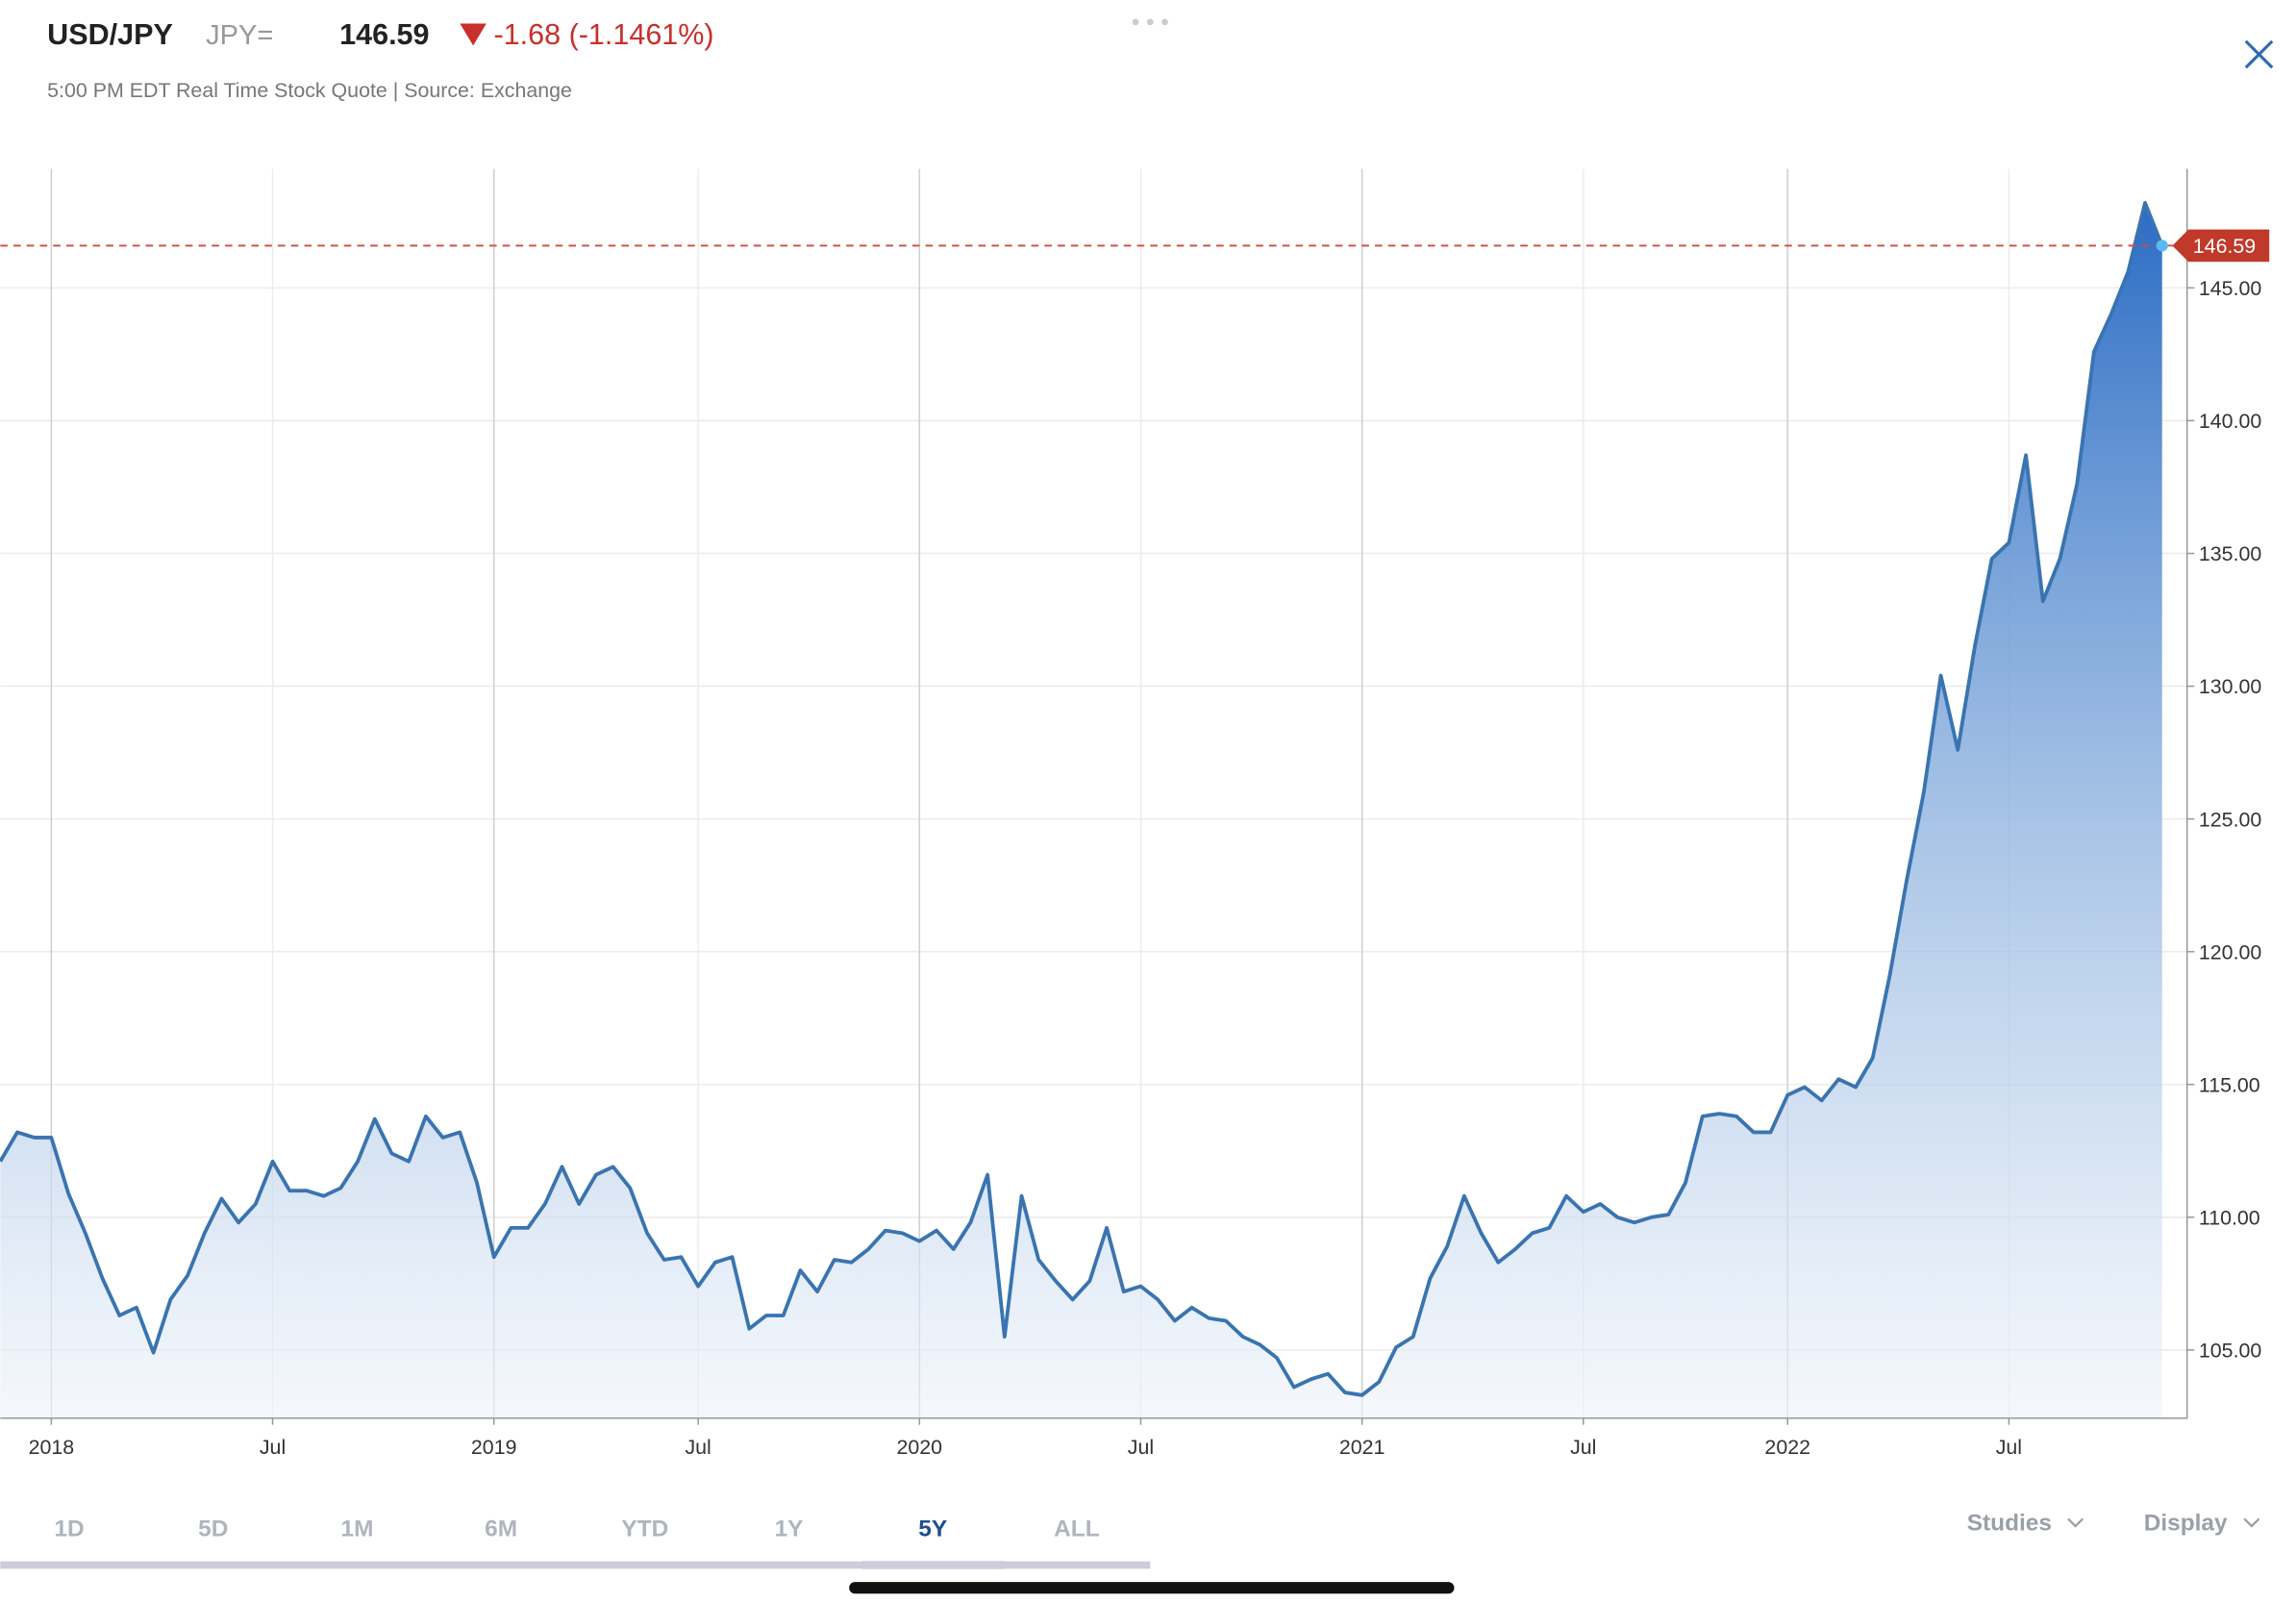 The width and height of the screenshot is (2296, 1604). What do you see at coordinates (2186, 1524) in the screenshot?
I see `menu-button: Display` at bounding box center [2186, 1524].